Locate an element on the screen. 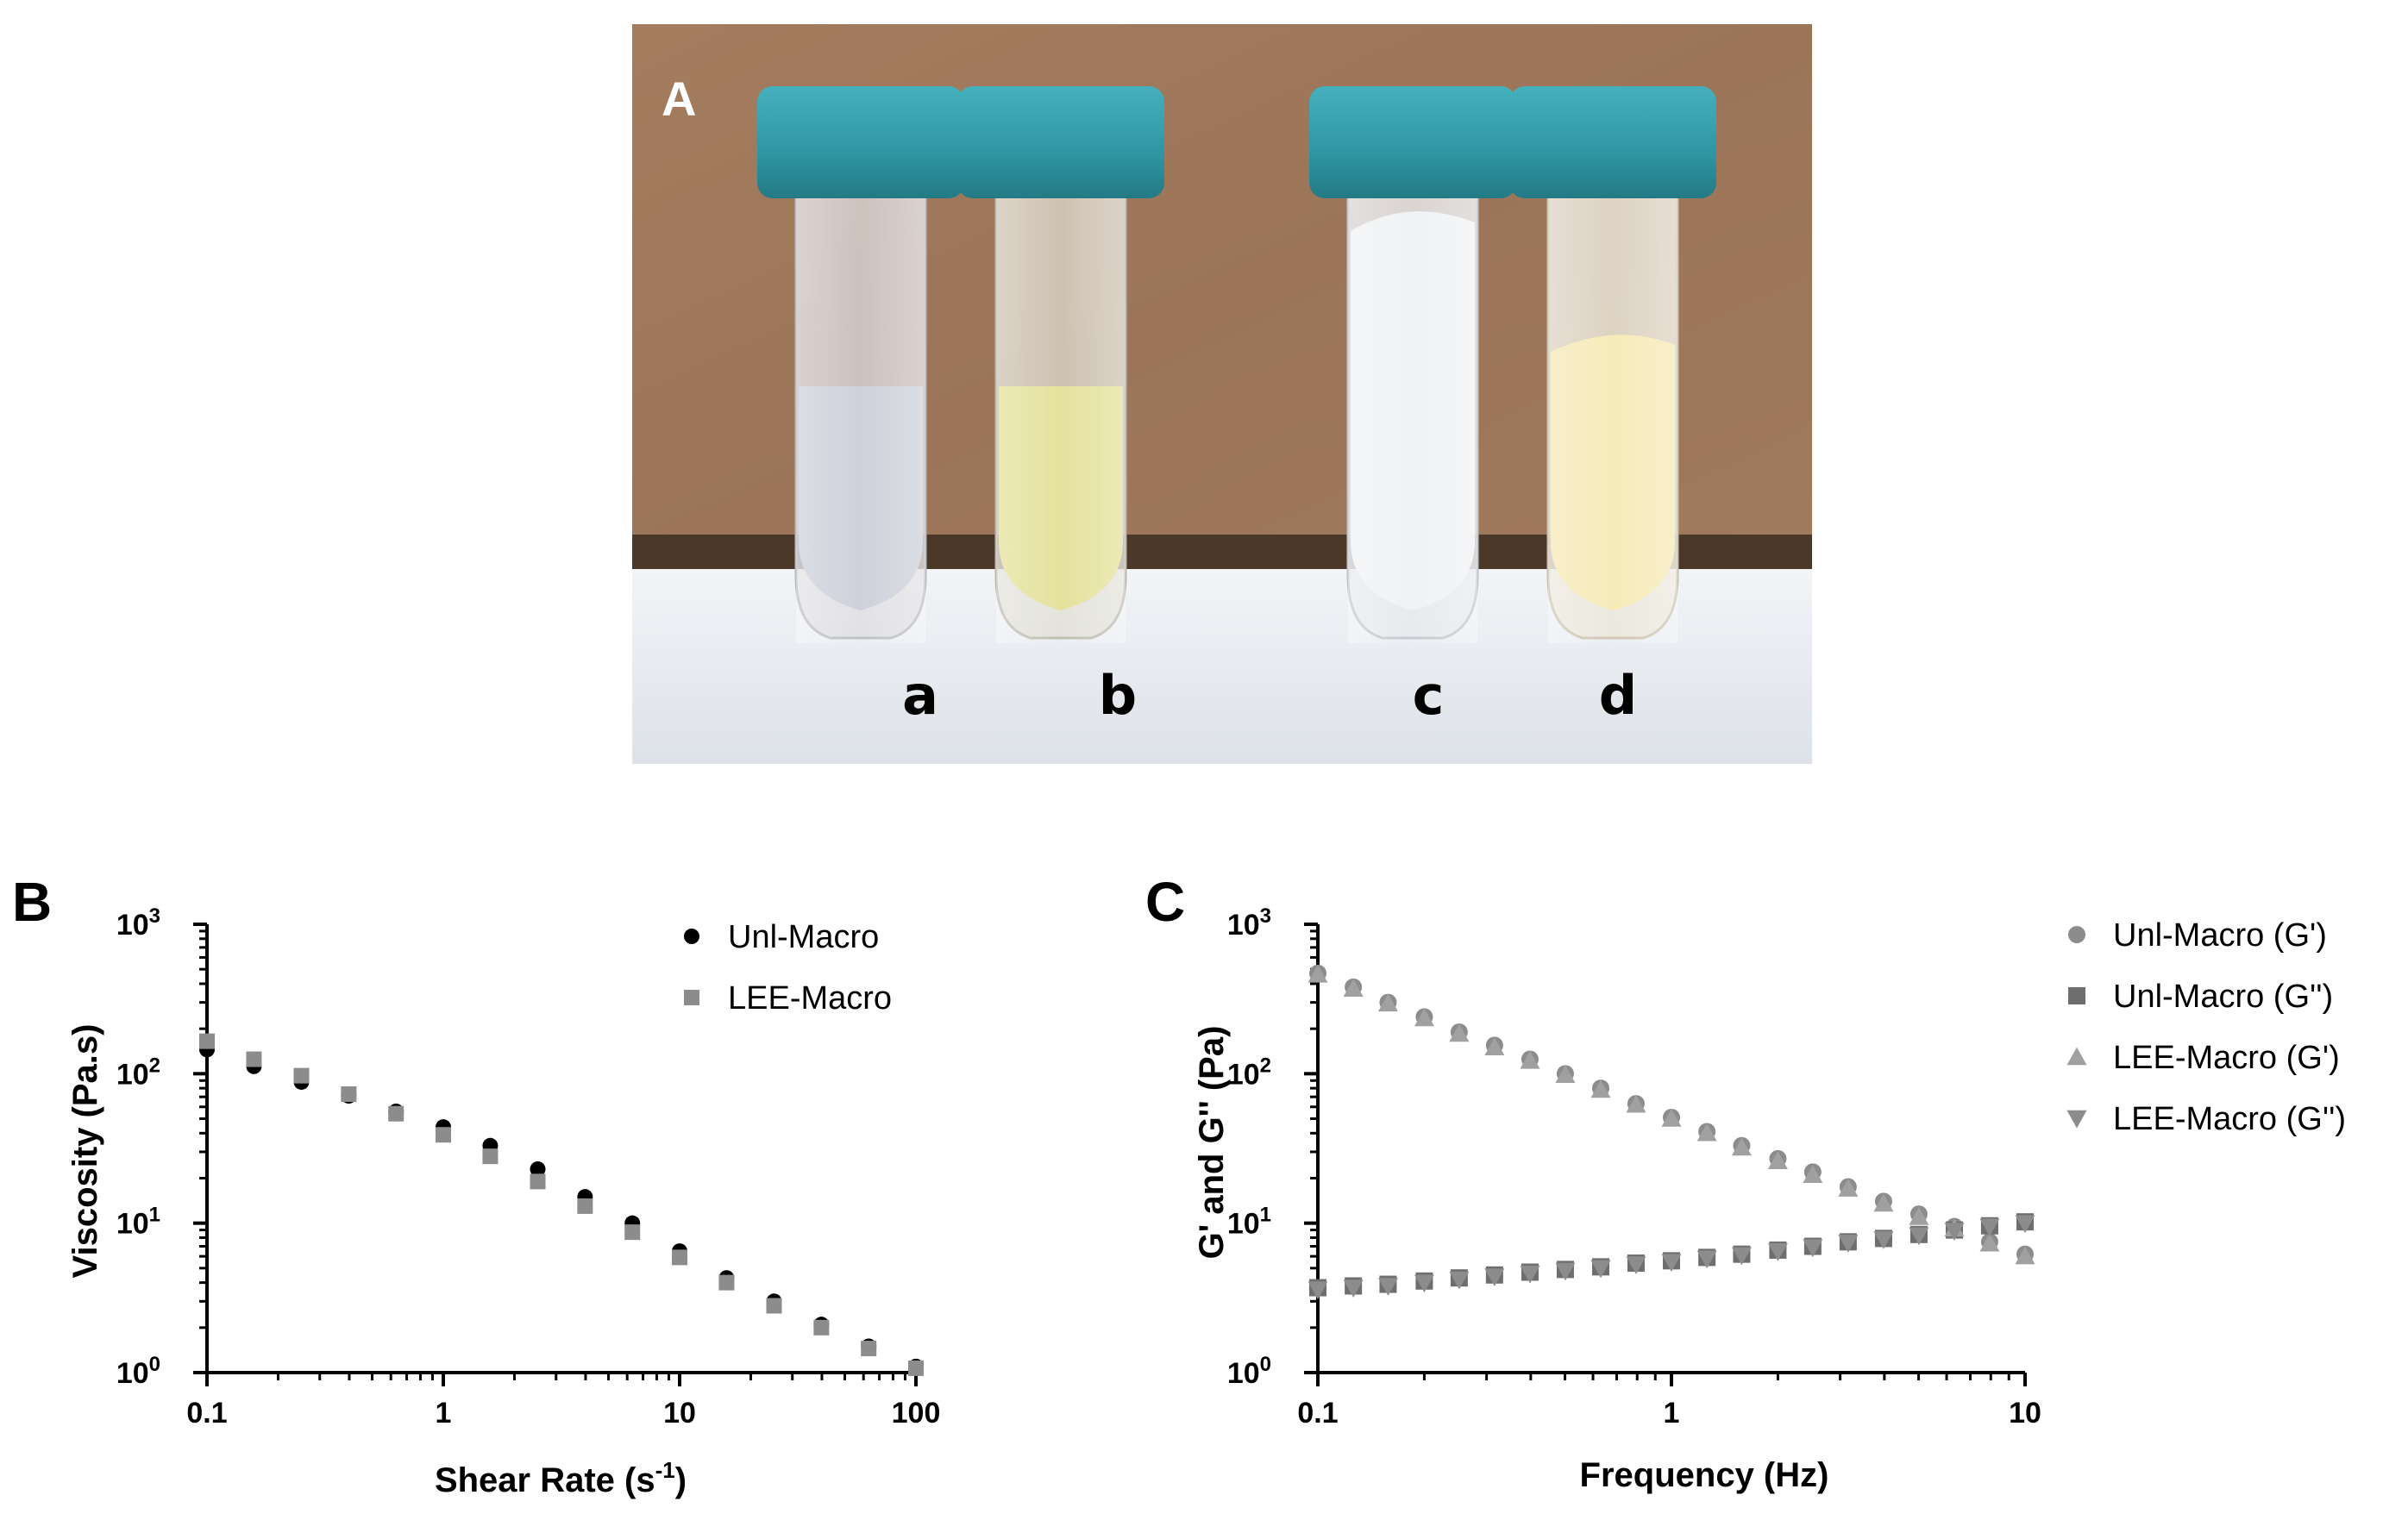  legend-label-2: Unl-Macro (G'') is located at coordinates (2223, 997).